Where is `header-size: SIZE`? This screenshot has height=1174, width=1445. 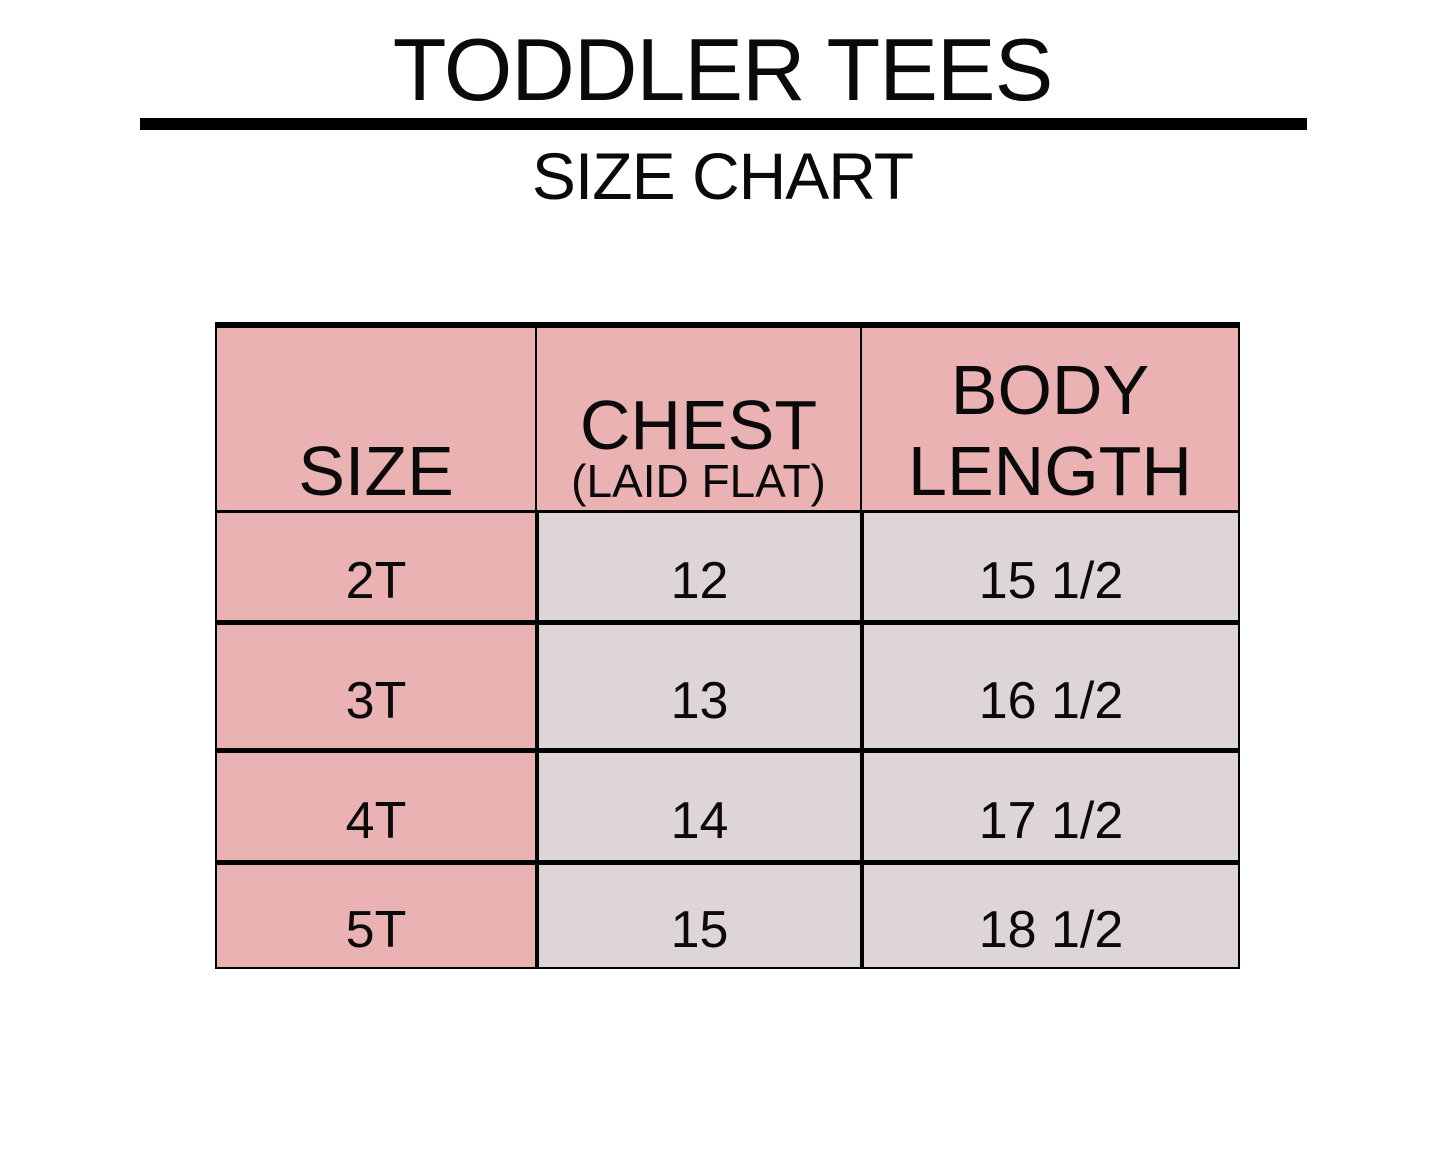 header-size: SIZE is located at coordinates (376, 417).